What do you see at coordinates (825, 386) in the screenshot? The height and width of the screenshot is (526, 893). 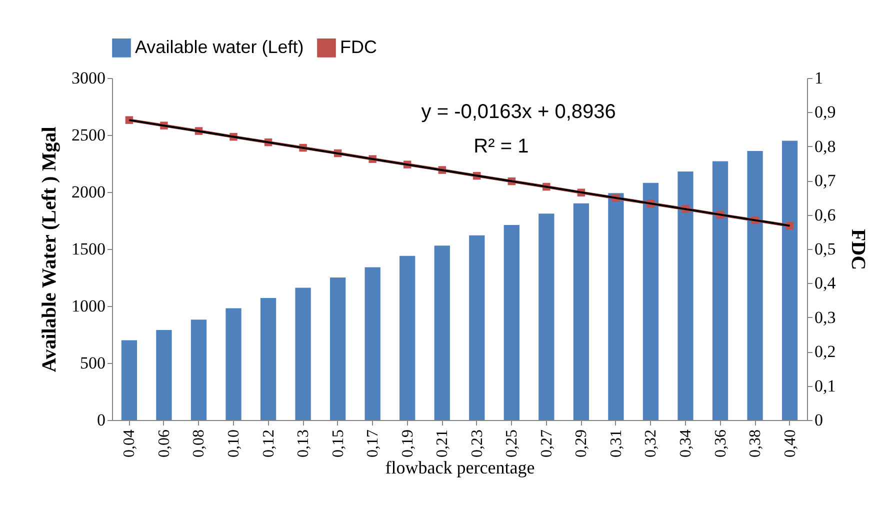 I see `y2-tick-label: 0,1` at bounding box center [825, 386].